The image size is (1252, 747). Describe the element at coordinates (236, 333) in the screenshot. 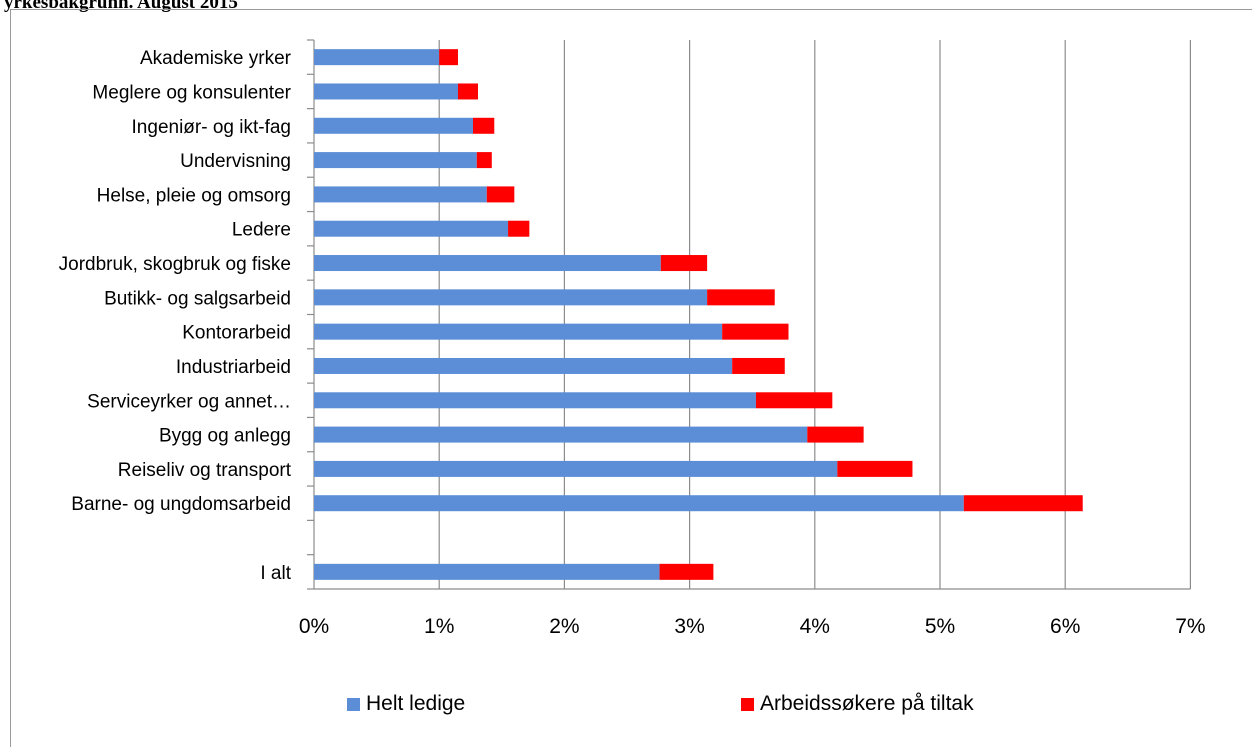

I see `category-label: Kontorarbeid` at that location.